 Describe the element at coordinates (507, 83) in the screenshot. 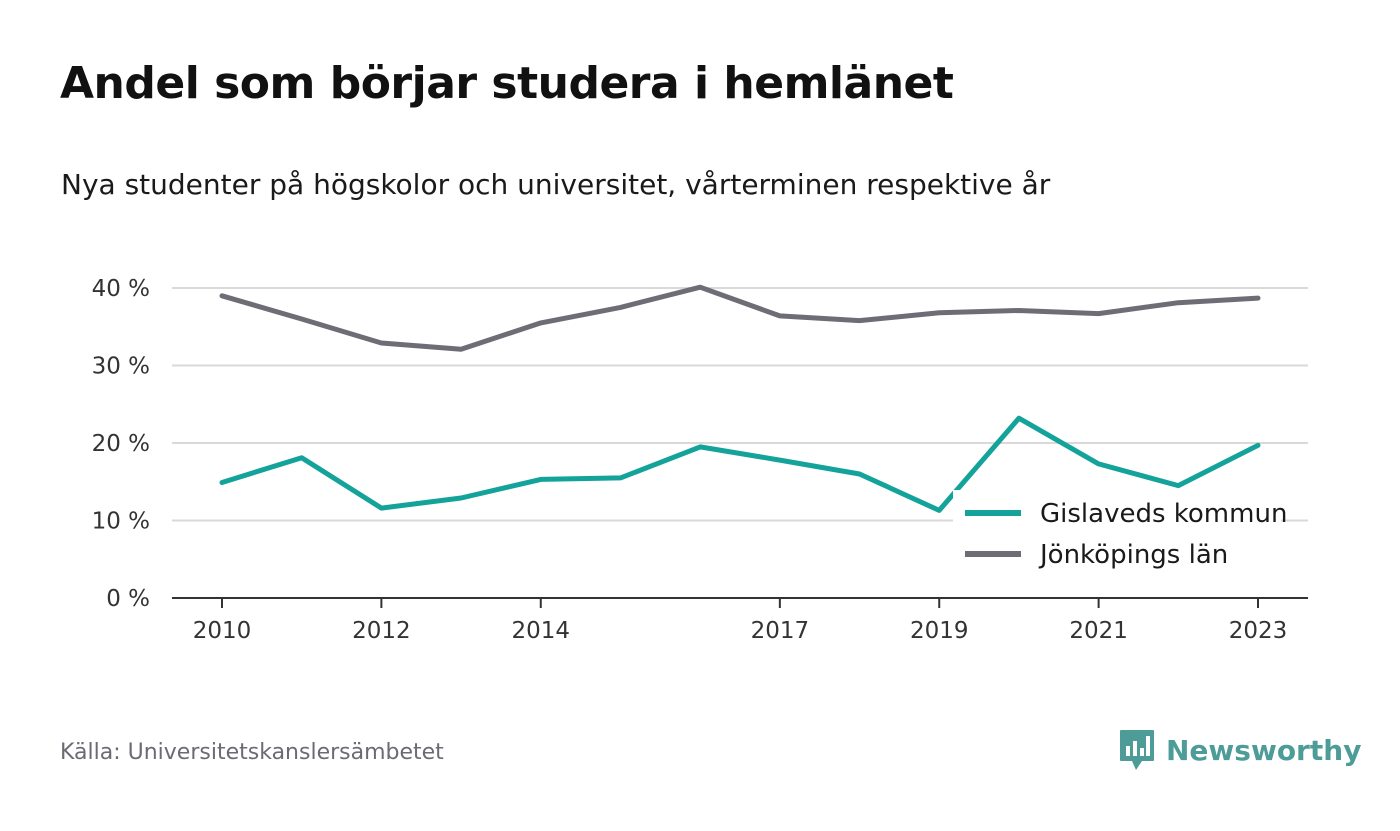

I see `chart-title: Andel som börjar studera i hemlänet` at that location.